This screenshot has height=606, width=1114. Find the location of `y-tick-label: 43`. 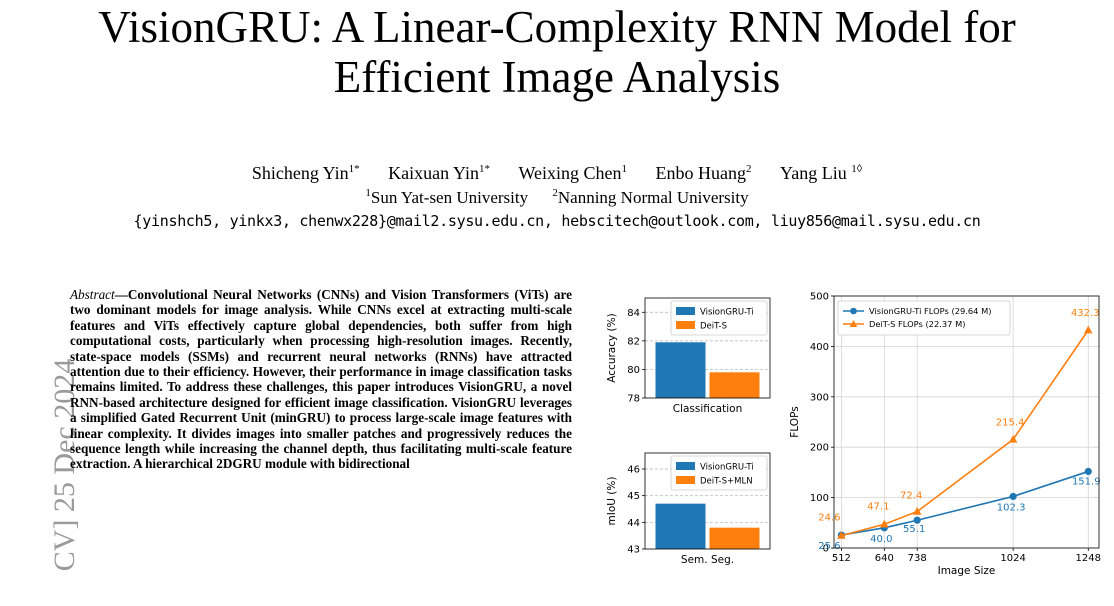

y-tick-label: 43 is located at coordinates (633, 550).